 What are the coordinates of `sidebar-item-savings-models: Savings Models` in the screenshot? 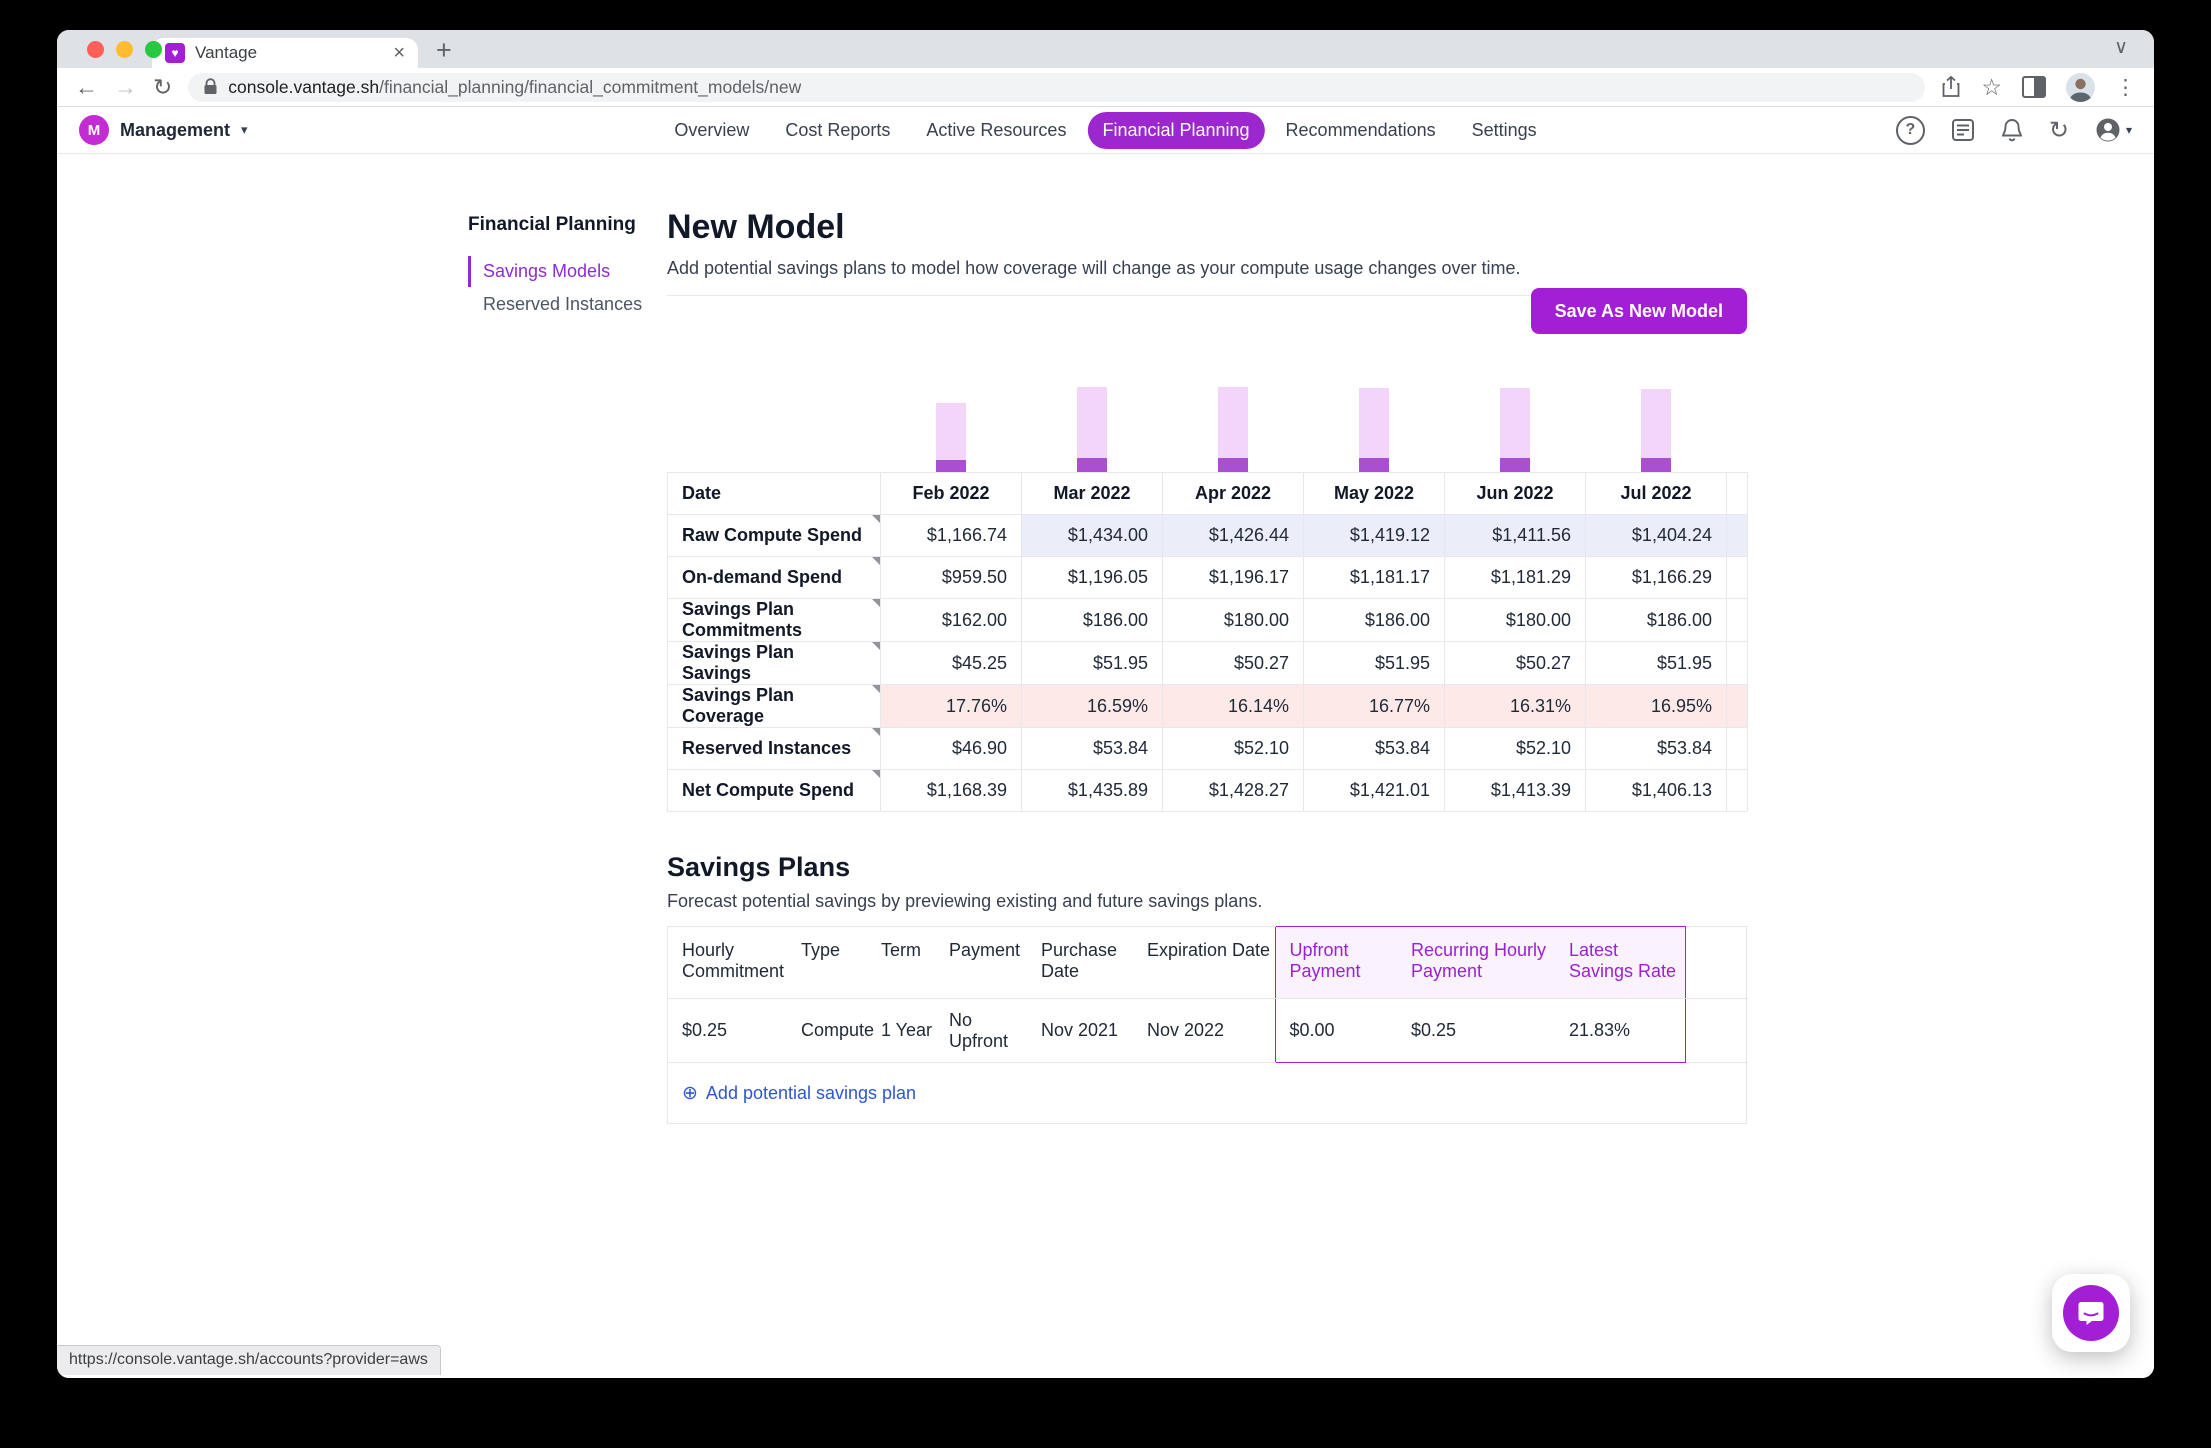 It's located at (560, 271).